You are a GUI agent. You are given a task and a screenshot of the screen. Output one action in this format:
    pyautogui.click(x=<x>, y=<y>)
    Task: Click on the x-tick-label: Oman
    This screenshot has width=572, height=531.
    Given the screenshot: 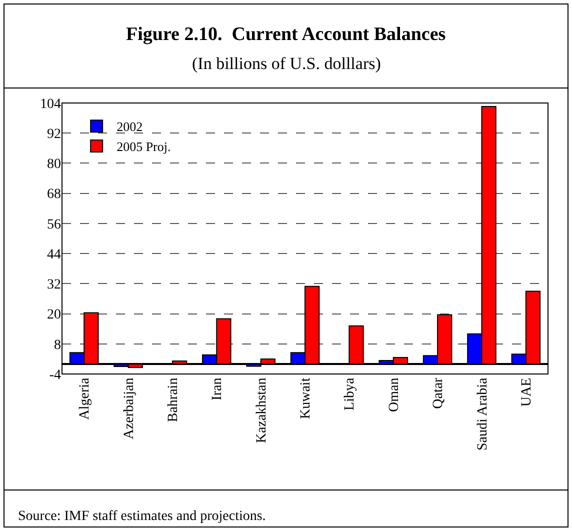 What is the action you would take?
    pyautogui.click(x=394, y=395)
    